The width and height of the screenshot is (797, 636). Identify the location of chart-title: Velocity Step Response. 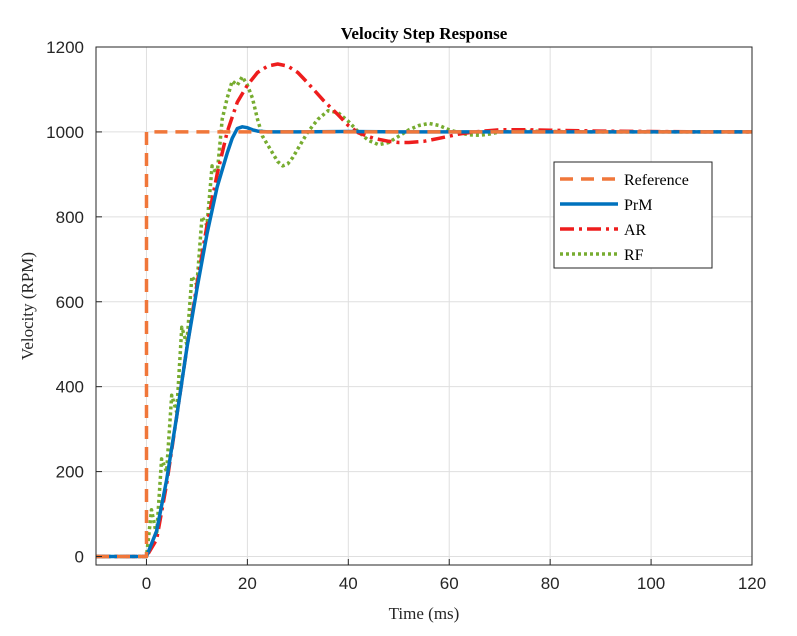
(424, 33).